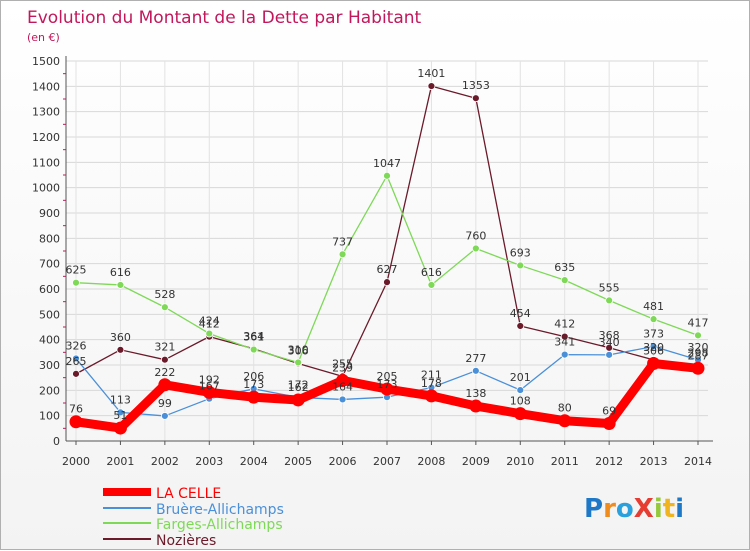 The width and height of the screenshot is (750, 551). I want to click on data-label-la-celle: 51, so click(120, 415).